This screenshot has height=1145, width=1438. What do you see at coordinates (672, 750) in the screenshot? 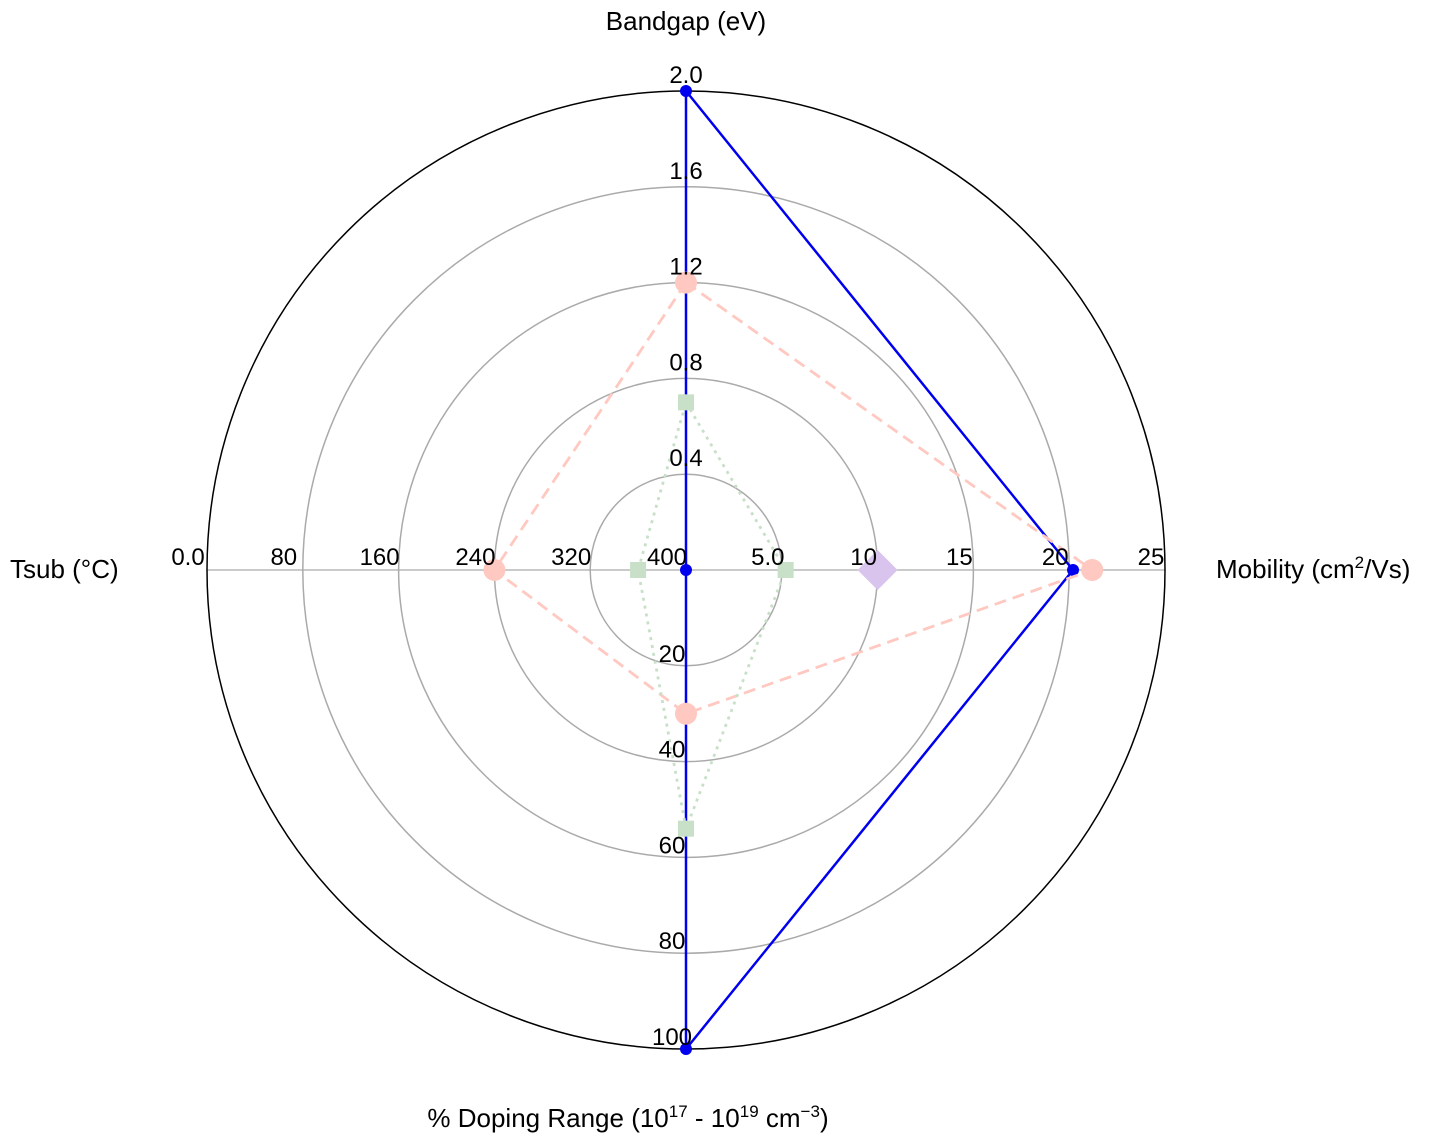
I see `tick-doping: 40` at bounding box center [672, 750].